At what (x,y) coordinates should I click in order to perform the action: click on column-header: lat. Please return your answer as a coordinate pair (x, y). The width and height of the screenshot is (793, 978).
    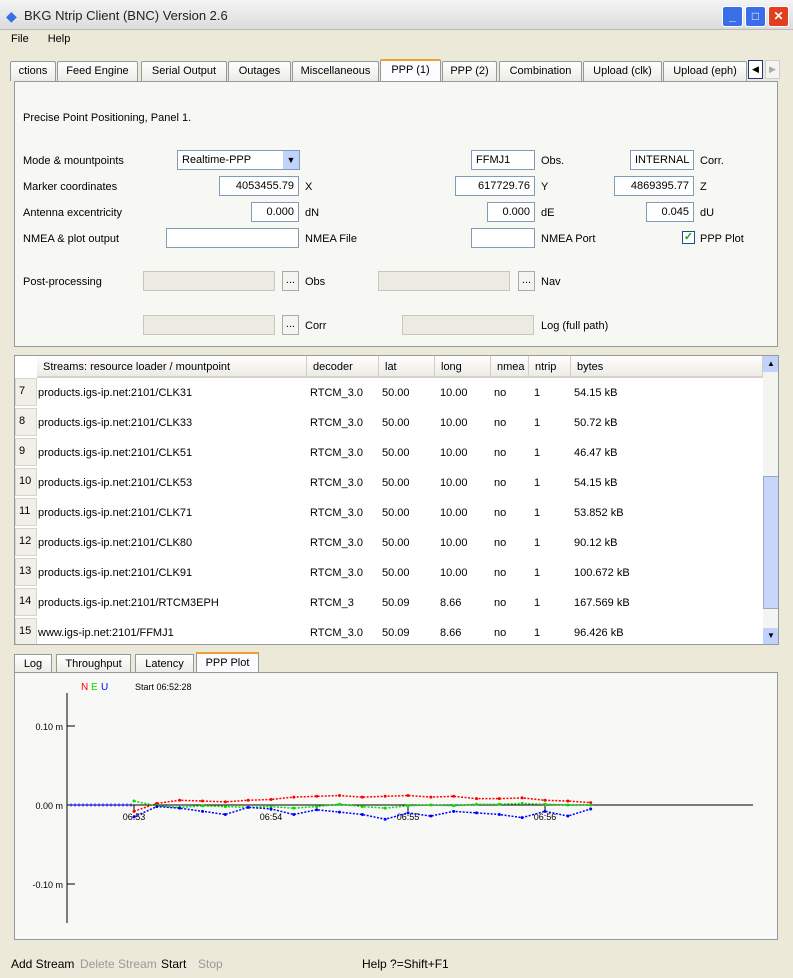
    Looking at the image, I should click on (407, 367).